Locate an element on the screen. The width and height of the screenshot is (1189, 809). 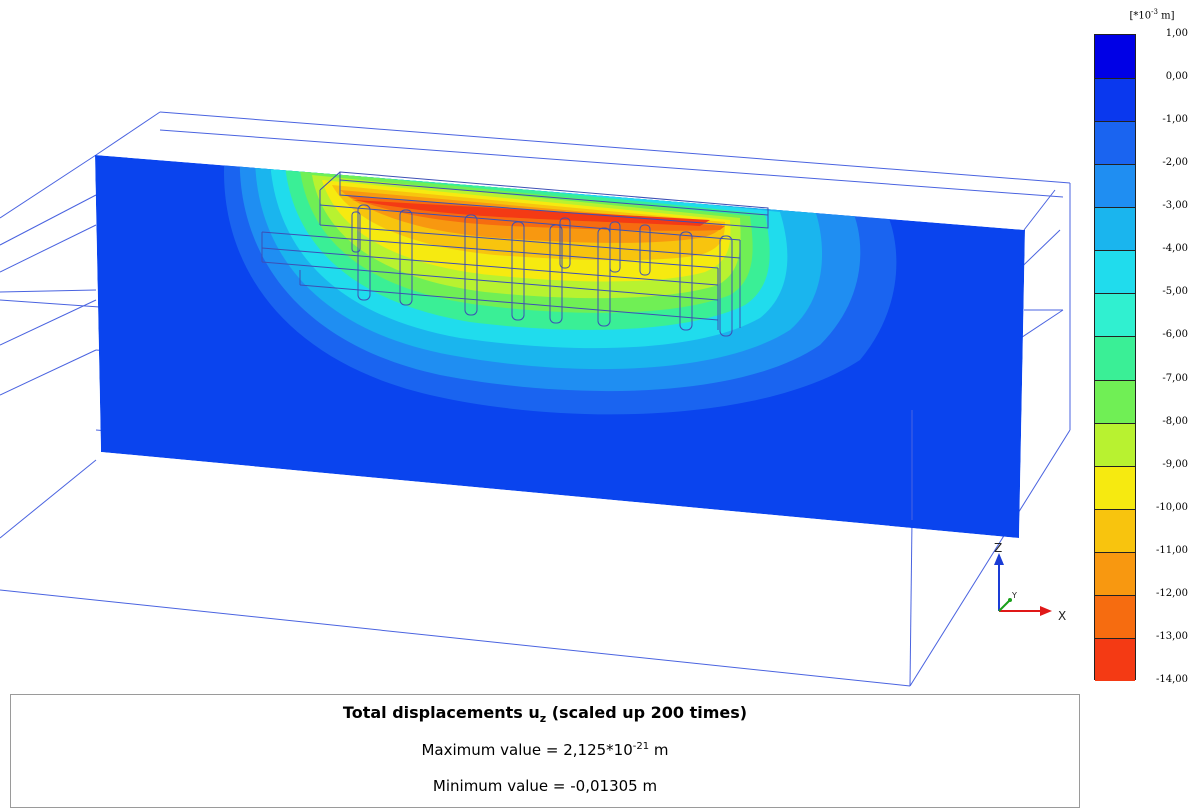
z-axis-arrow is located at coordinates (999, 559).